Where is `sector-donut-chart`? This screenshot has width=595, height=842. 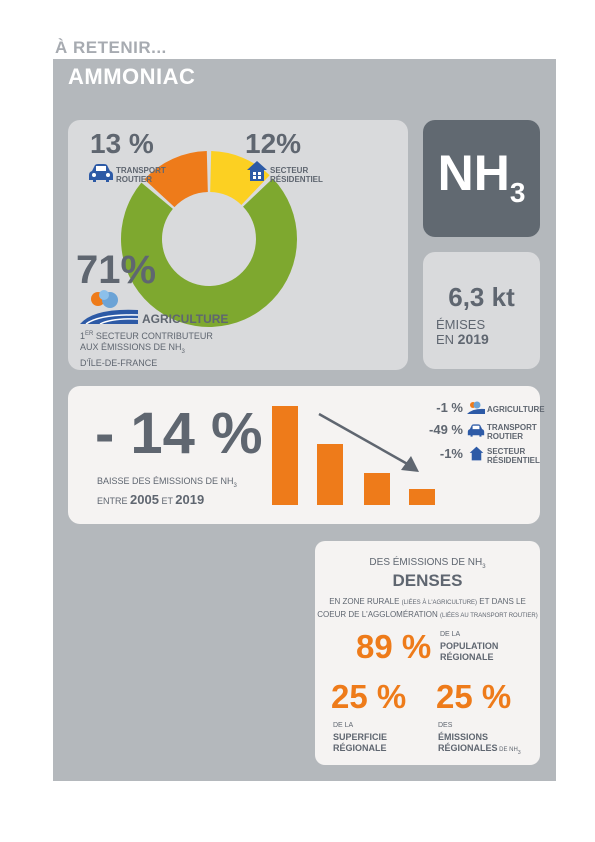 sector-donut-chart is located at coordinates (209, 239).